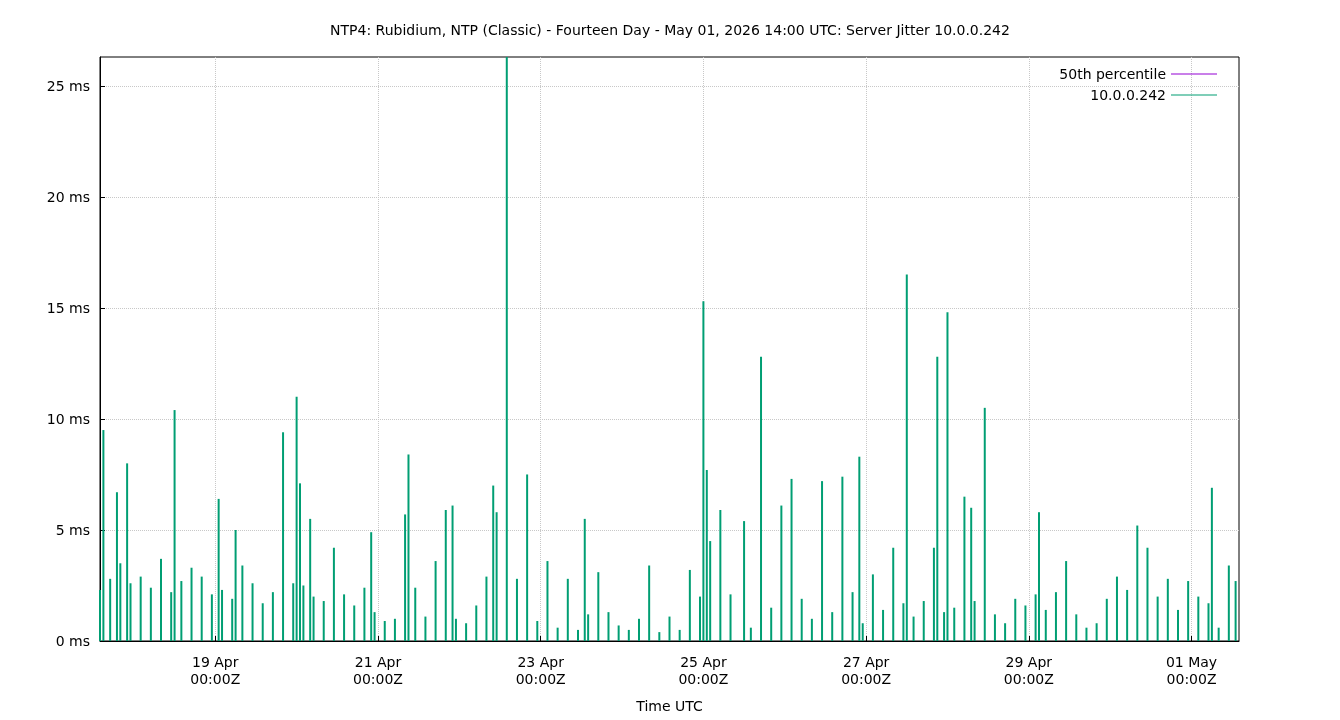  Describe the element at coordinates (670, 30) in the screenshot. I see `chart-title: NTP4: Rubidium, NTP (Classic) - Fourteen Day - May 01, 2026 14:00 UTC: Server Jitter 10.0.0.242` at that location.